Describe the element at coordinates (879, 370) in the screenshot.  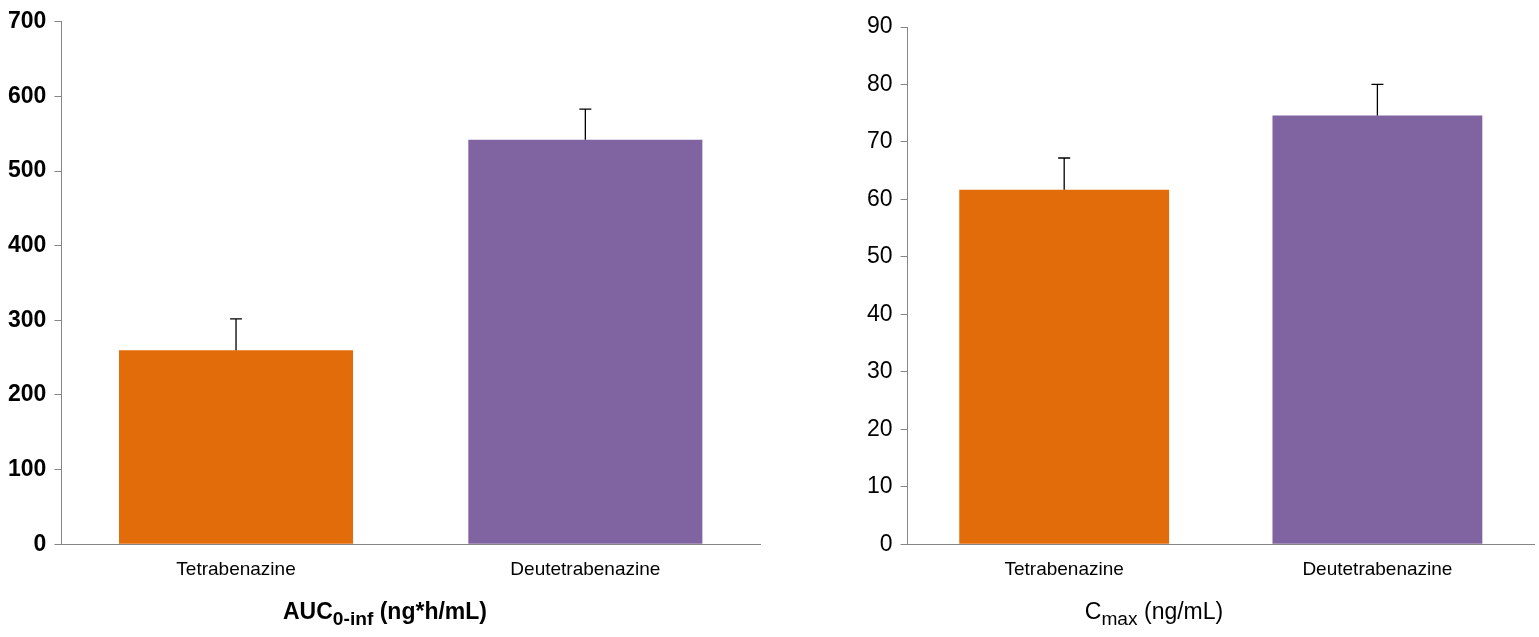
I see `y-tick-label: 30` at that location.